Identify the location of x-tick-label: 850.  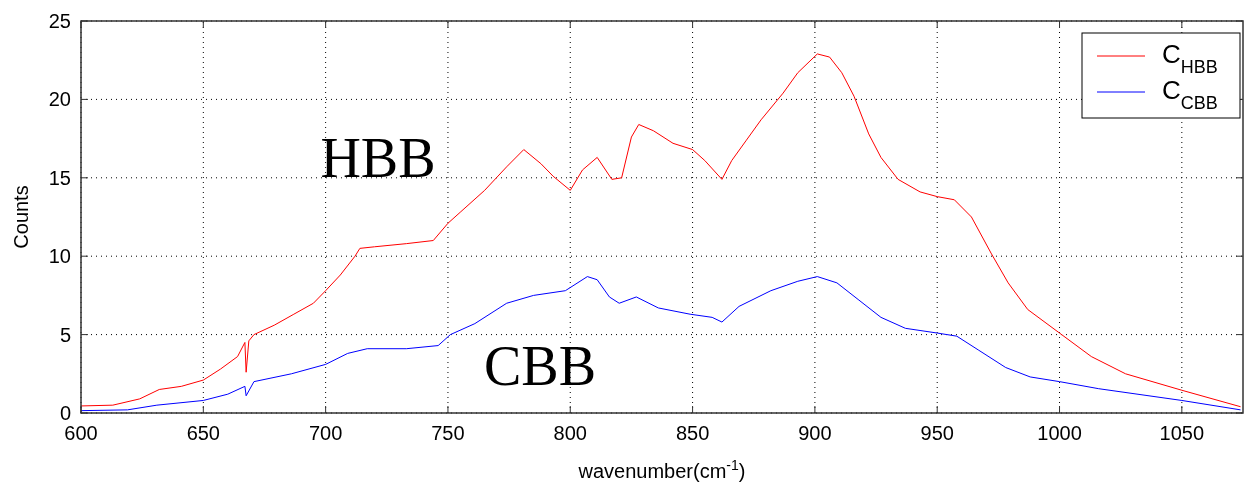
(692, 433).